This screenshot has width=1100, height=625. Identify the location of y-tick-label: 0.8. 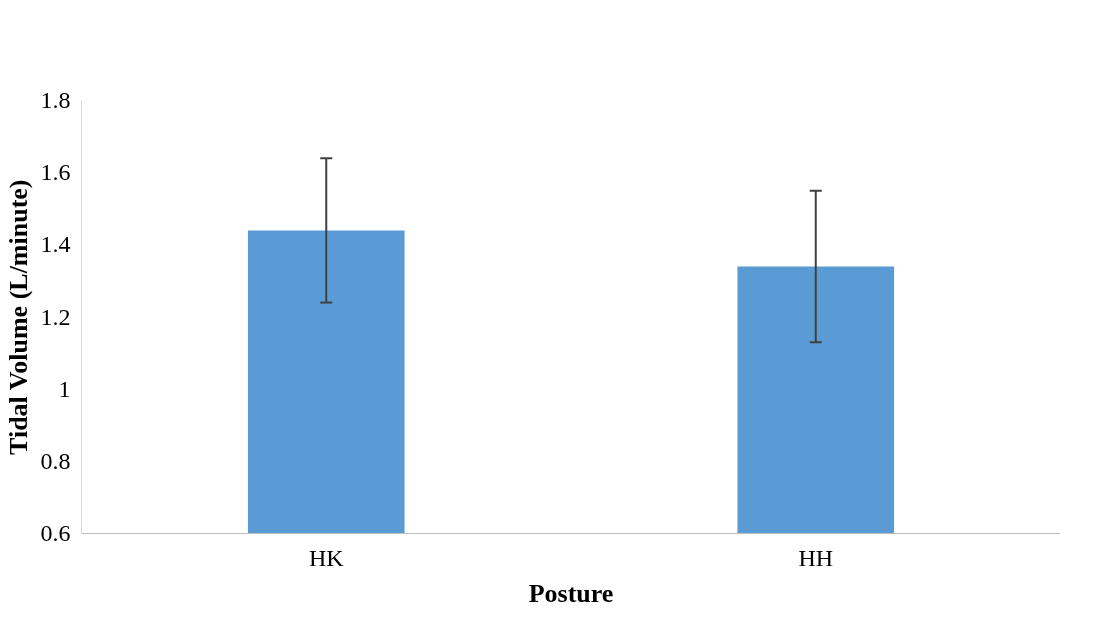
(55, 460).